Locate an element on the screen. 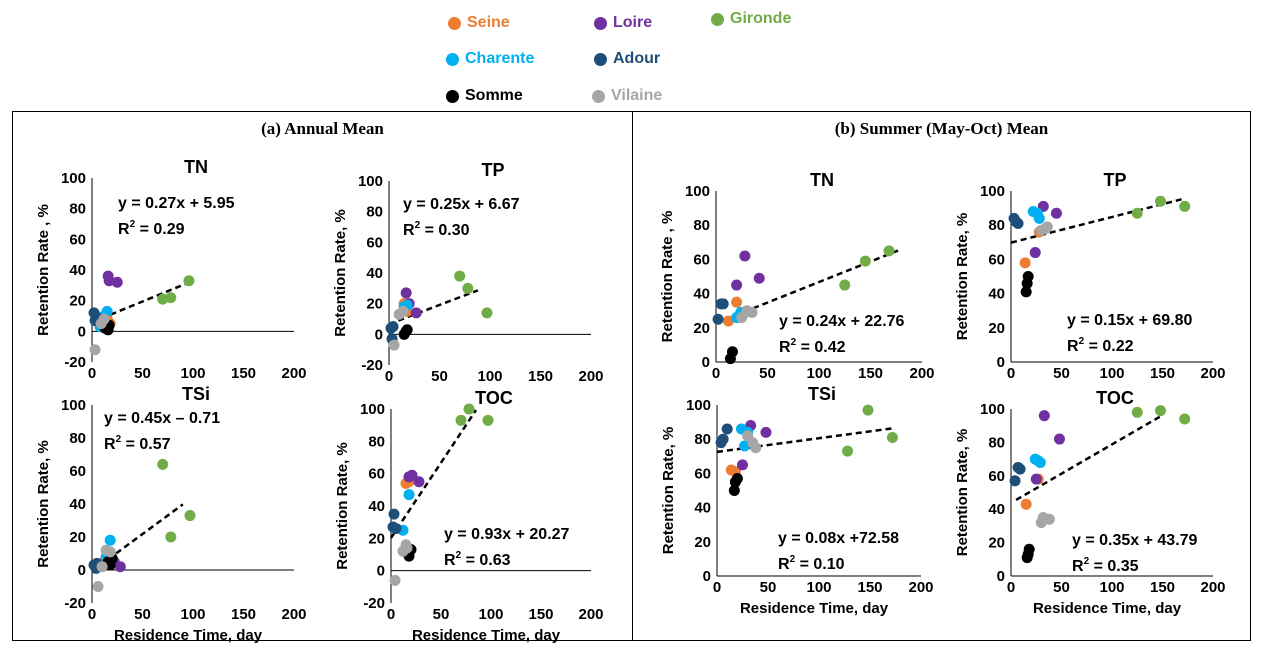 The height and width of the screenshot is (654, 1263). chart-title-annual-toc: TOC is located at coordinates (494, 398).